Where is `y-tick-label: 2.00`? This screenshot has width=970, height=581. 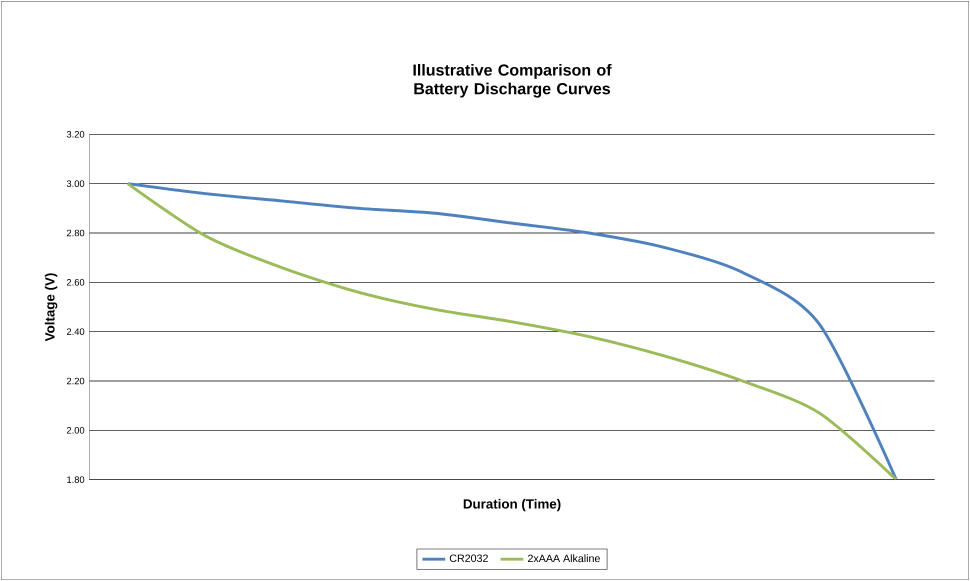
y-tick-label: 2.00 is located at coordinates (75, 430).